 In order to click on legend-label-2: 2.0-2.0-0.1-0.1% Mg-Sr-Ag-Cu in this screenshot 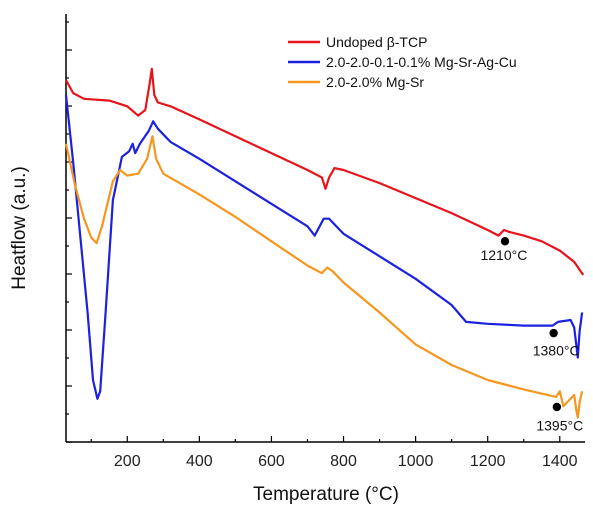, I will do `click(421, 62)`.